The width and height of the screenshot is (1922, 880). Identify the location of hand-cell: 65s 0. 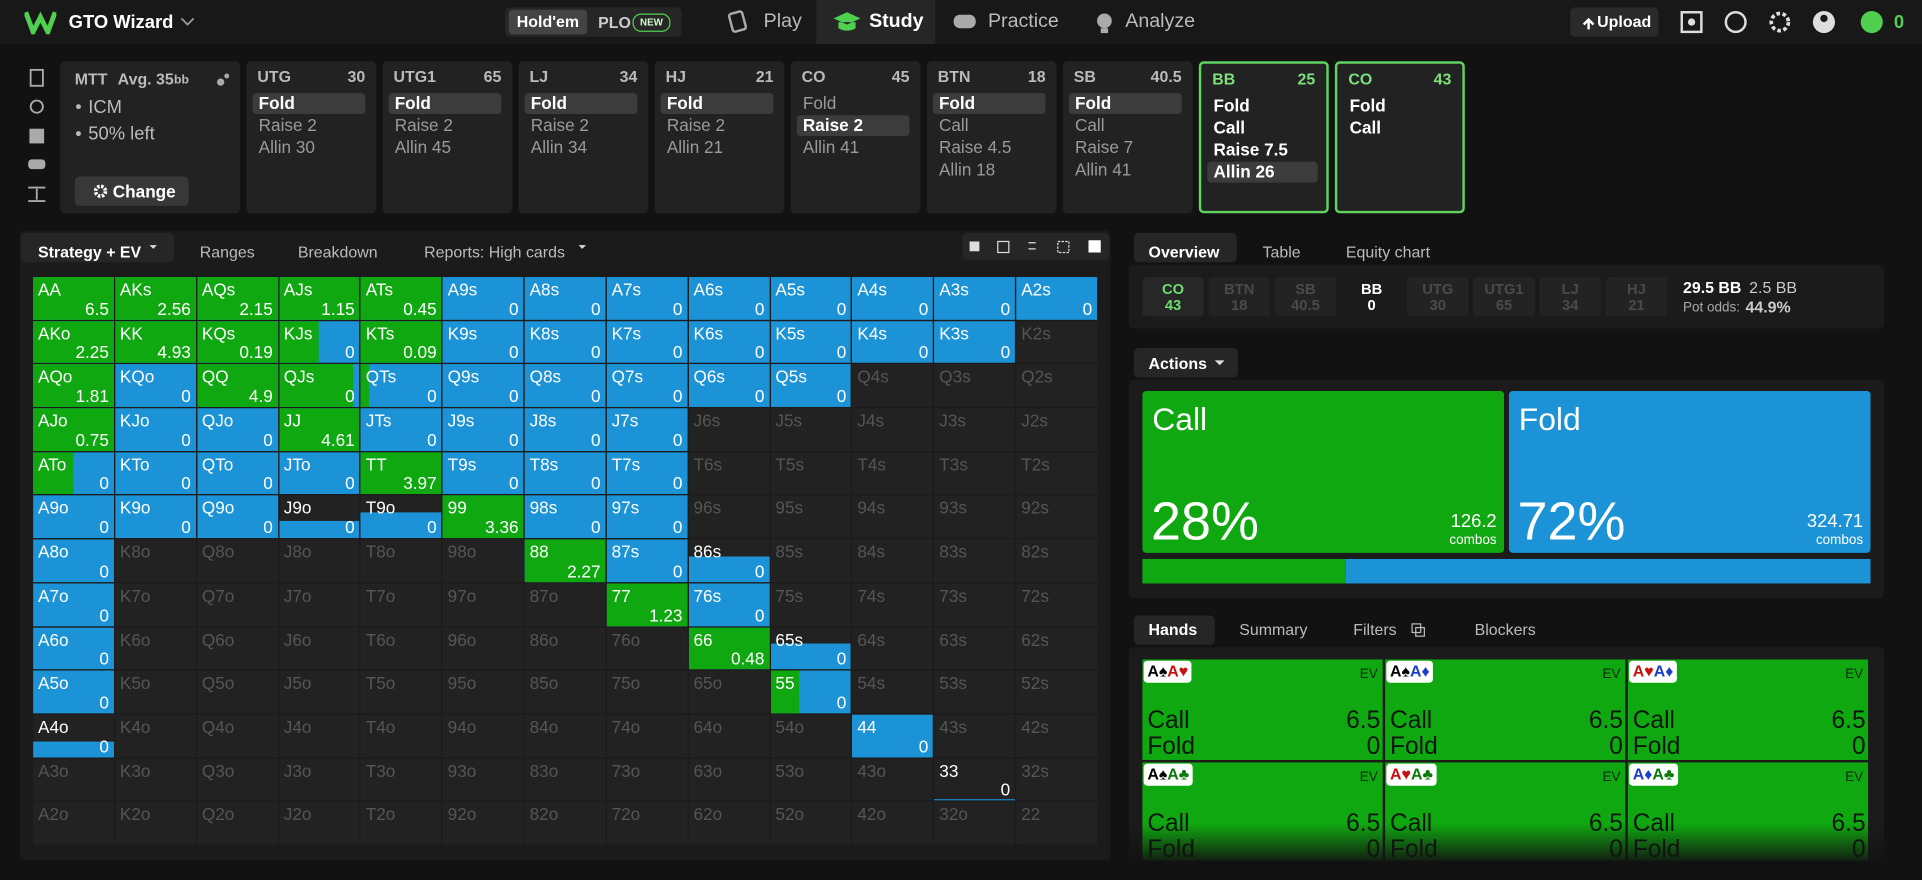
(811, 648).